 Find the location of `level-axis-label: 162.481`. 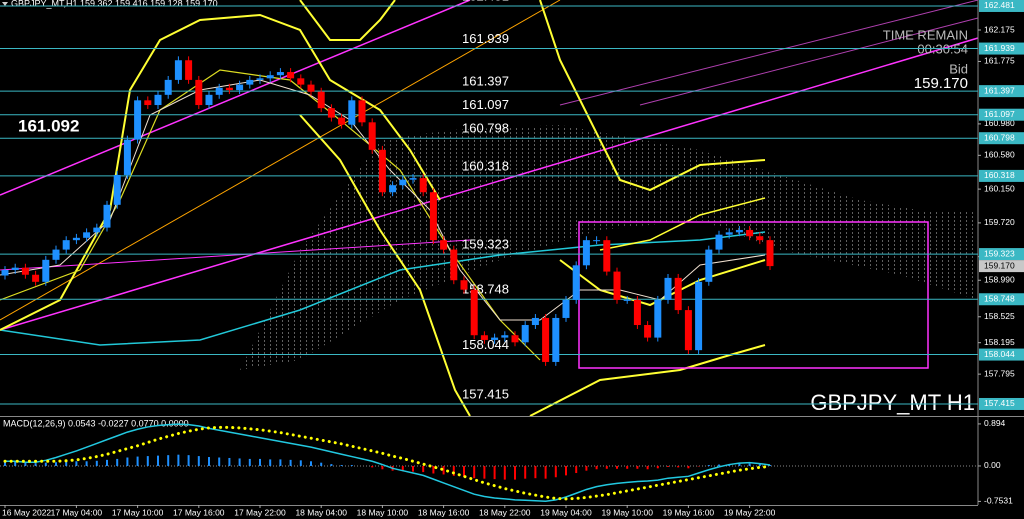

level-axis-label: 162.481 is located at coordinates (999, 5).